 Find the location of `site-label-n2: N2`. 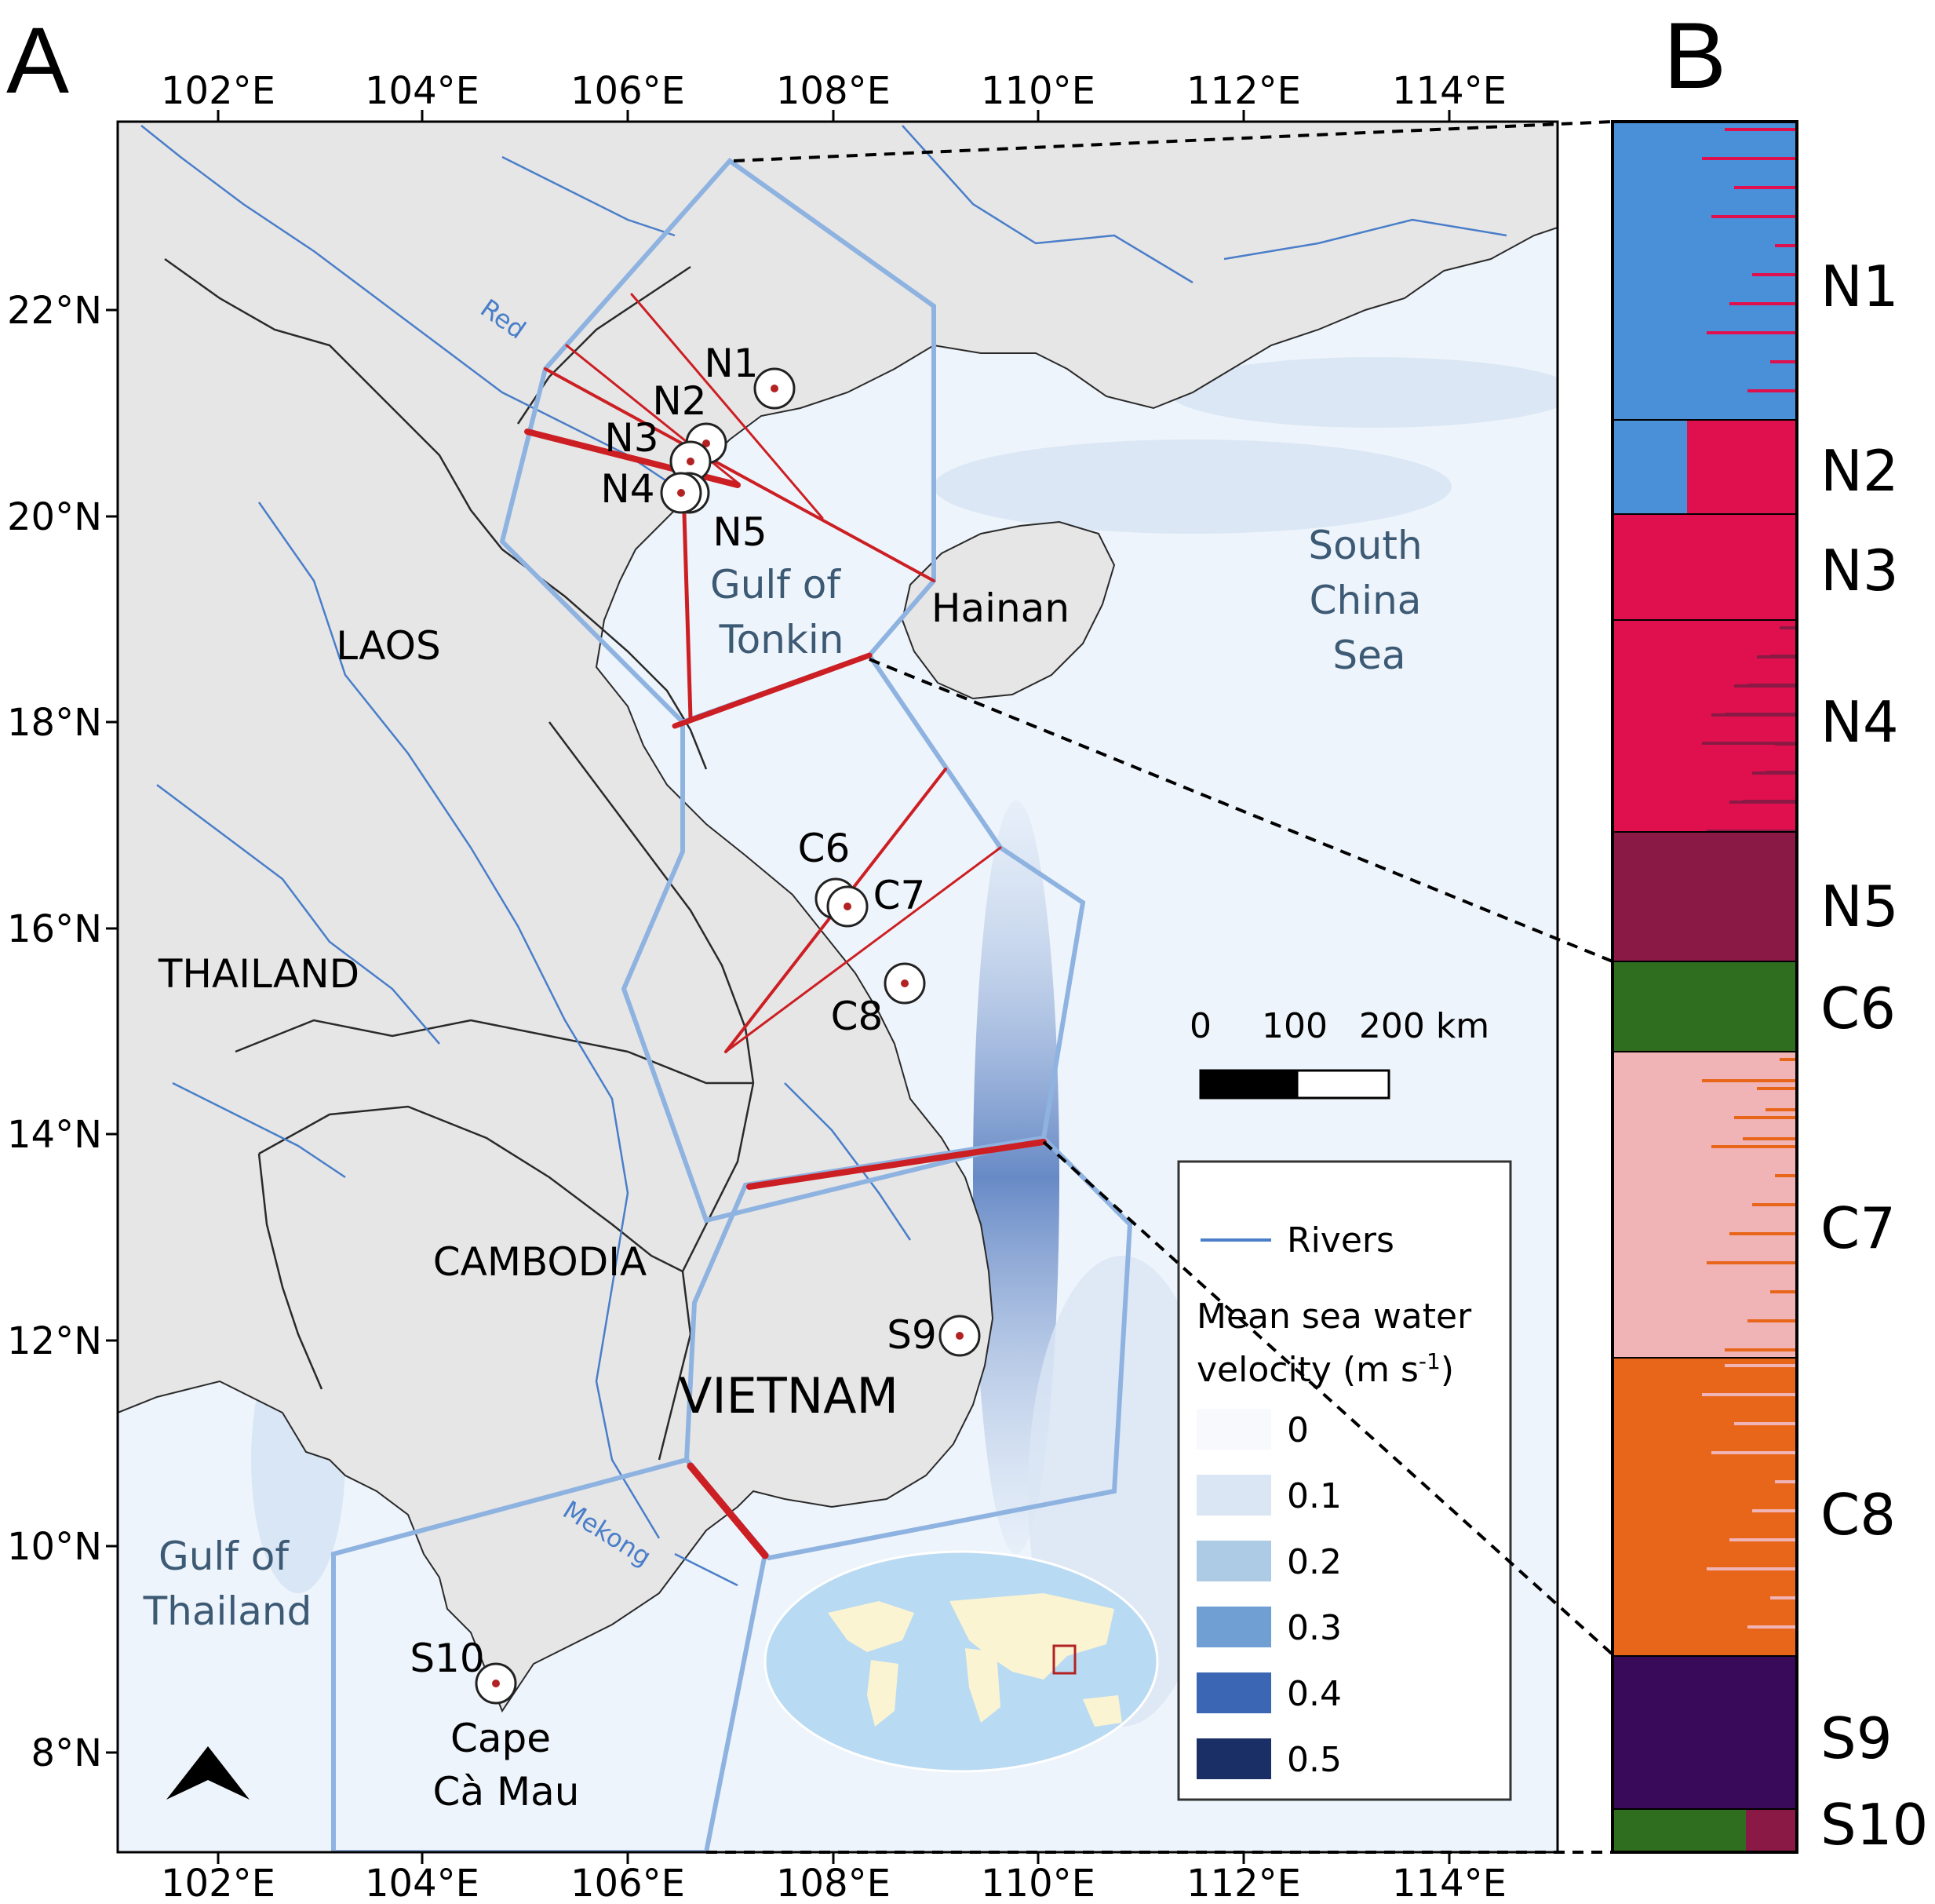

site-label-n2: N2 is located at coordinates (679, 401).